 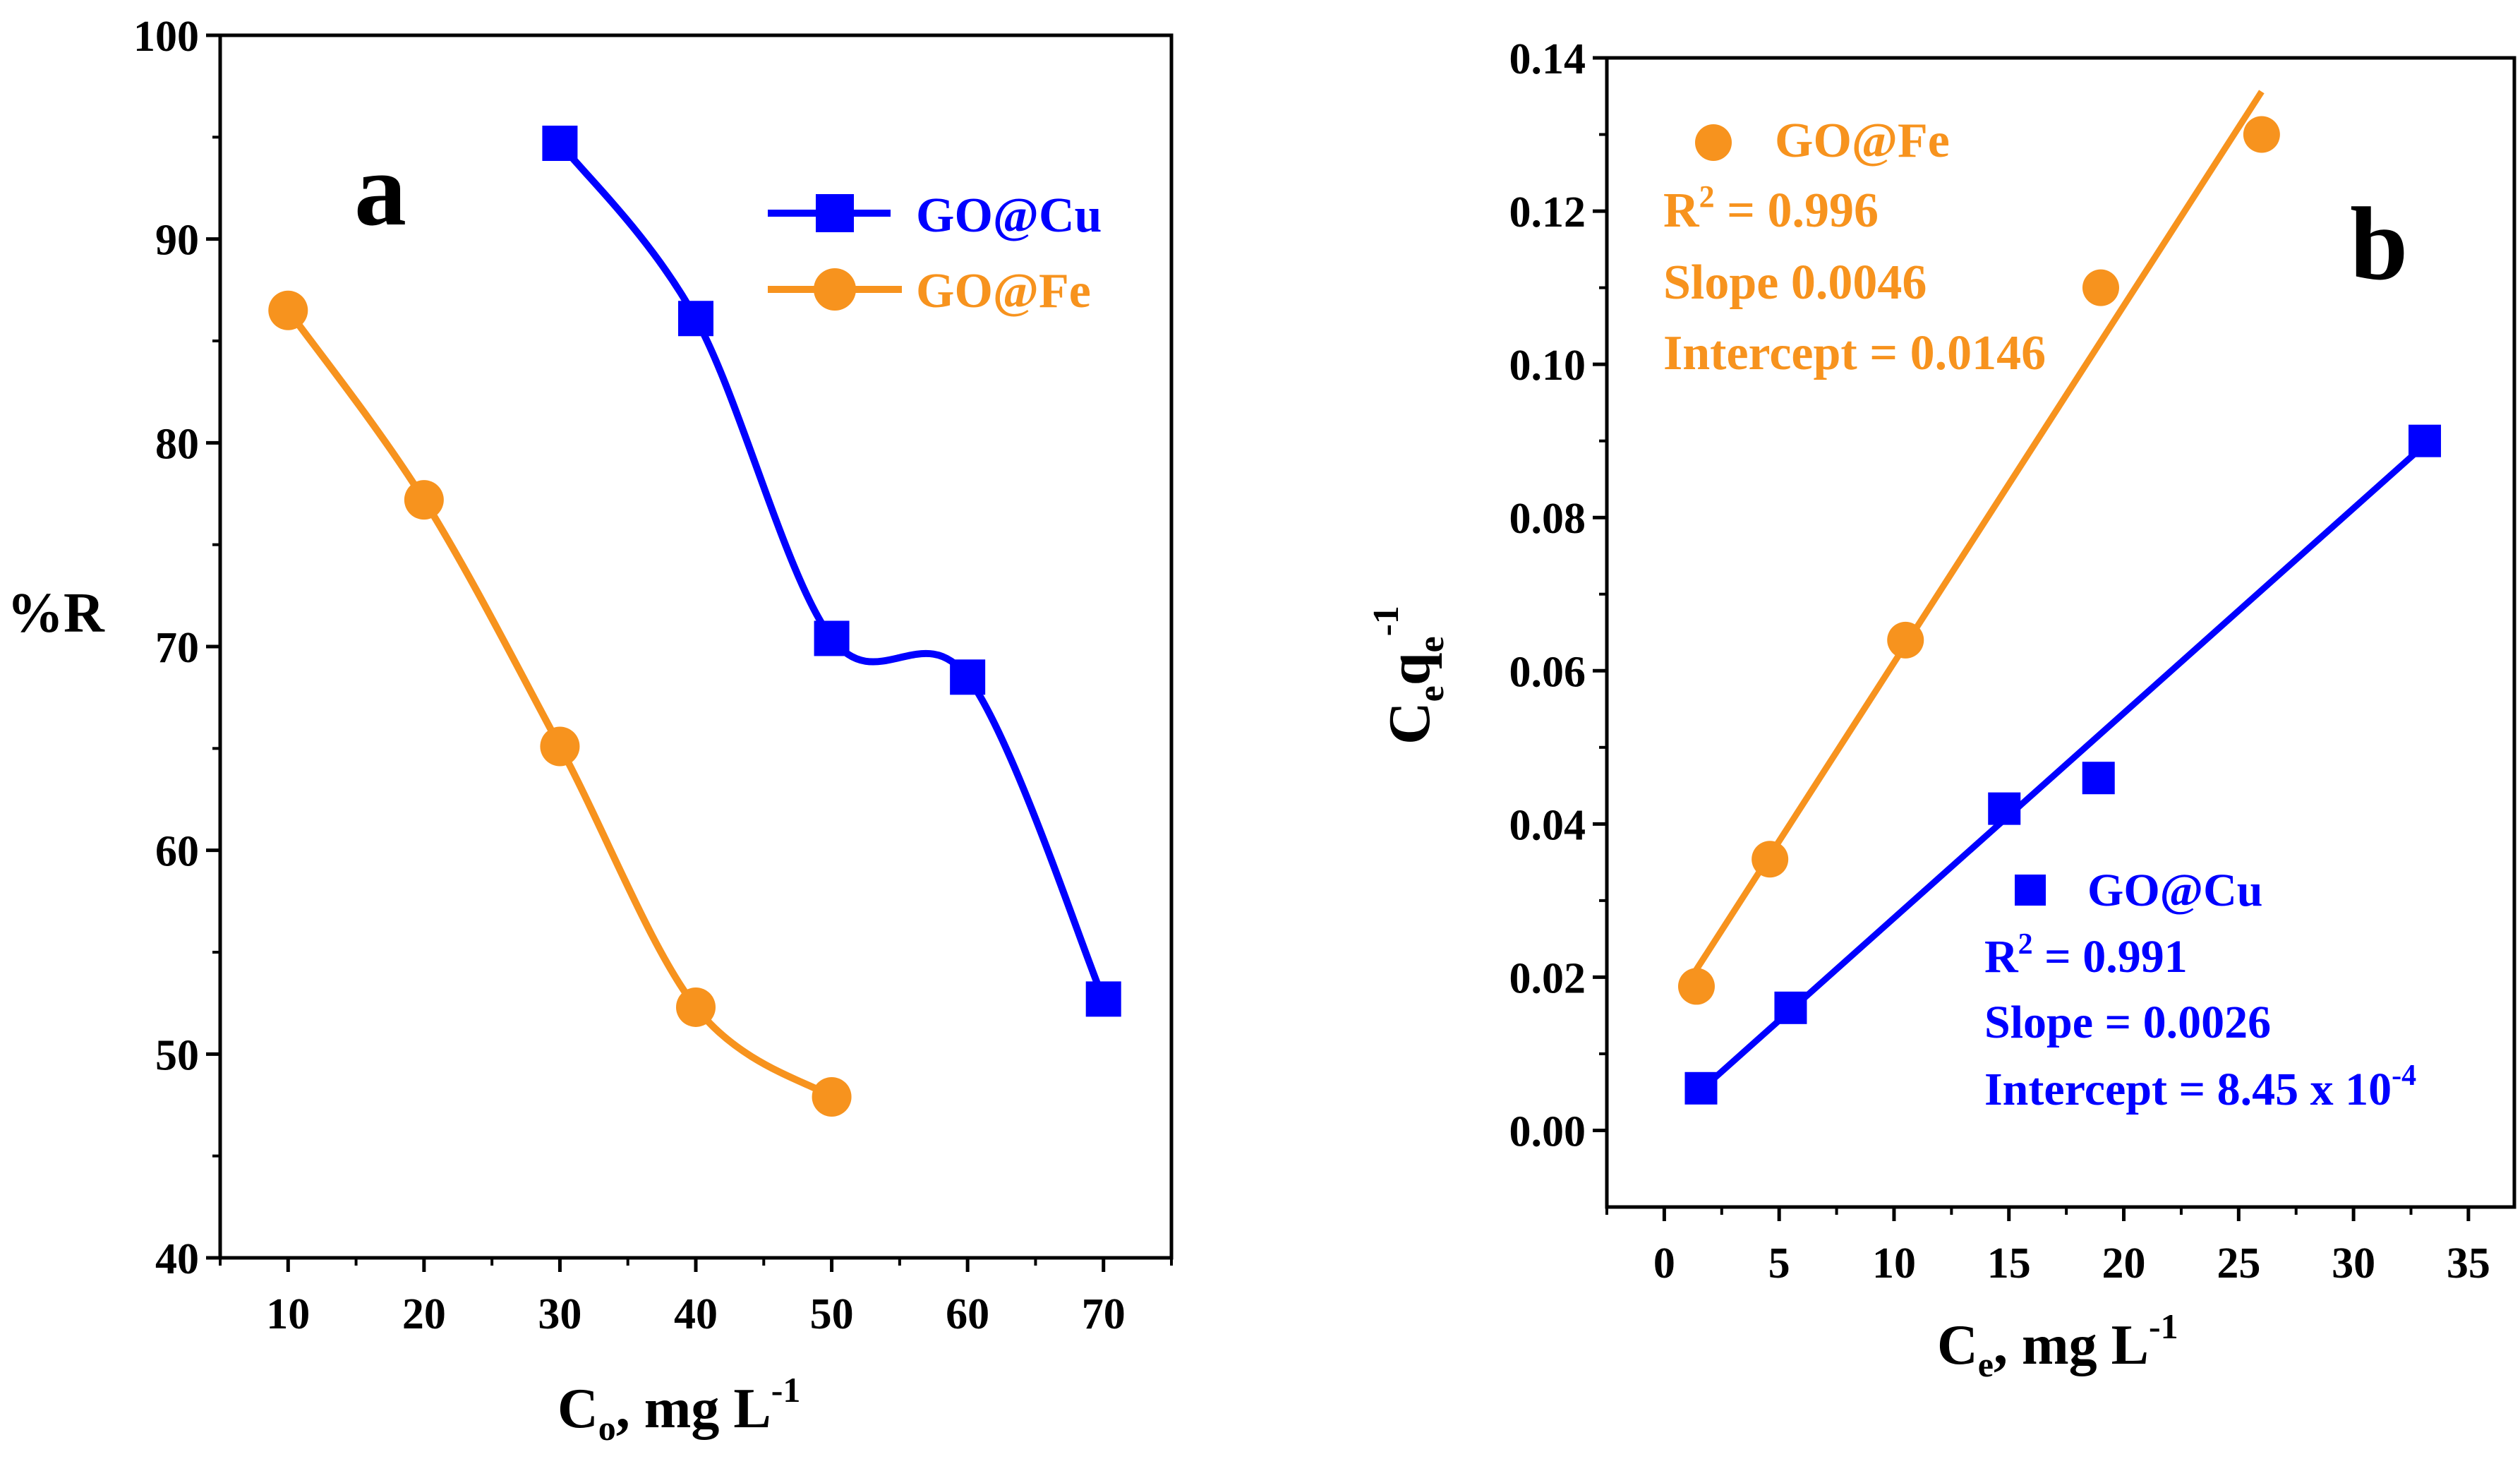 What do you see at coordinates (835, 213) in the screenshot?
I see `legend-marker-go-cu` at bounding box center [835, 213].